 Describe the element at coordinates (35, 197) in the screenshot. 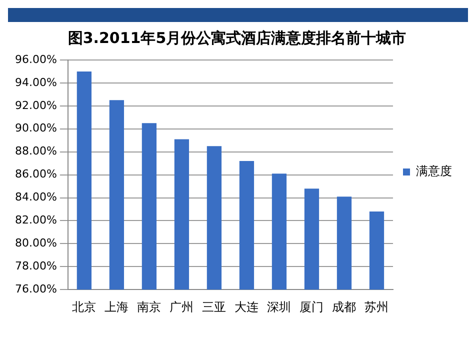

I see `y-tick-label: 84.00%` at that location.